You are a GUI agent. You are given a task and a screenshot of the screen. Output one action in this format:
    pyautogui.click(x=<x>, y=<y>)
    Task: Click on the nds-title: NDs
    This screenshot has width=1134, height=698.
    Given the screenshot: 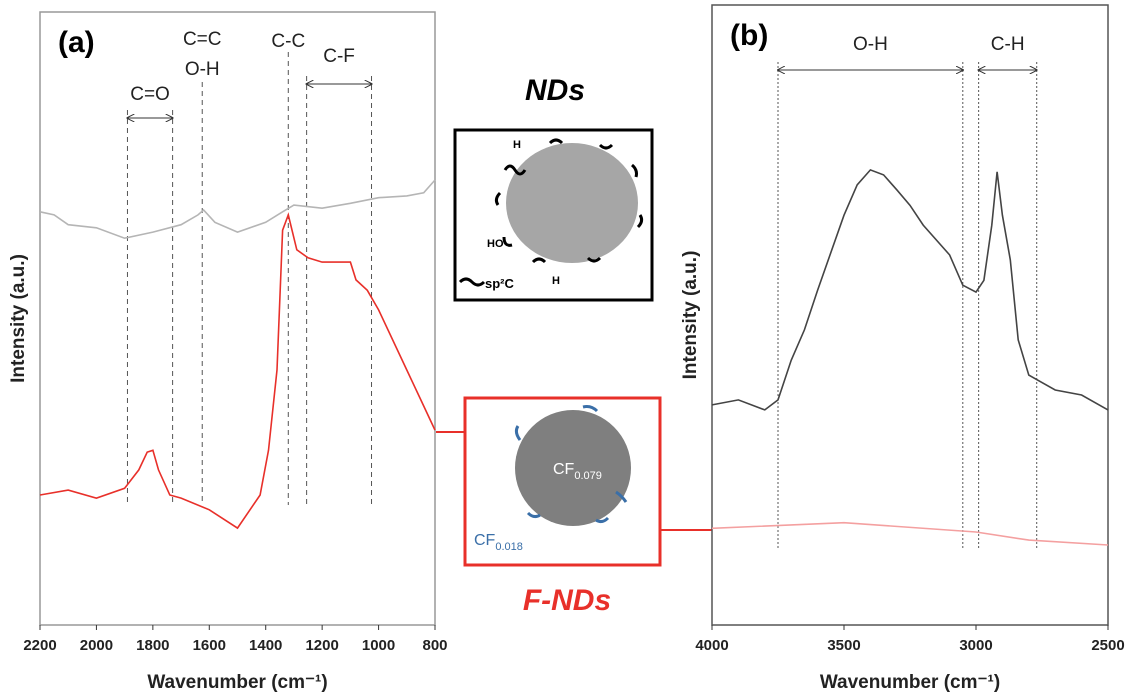 What is the action you would take?
    pyautogui.click(x=555, y=90)
    